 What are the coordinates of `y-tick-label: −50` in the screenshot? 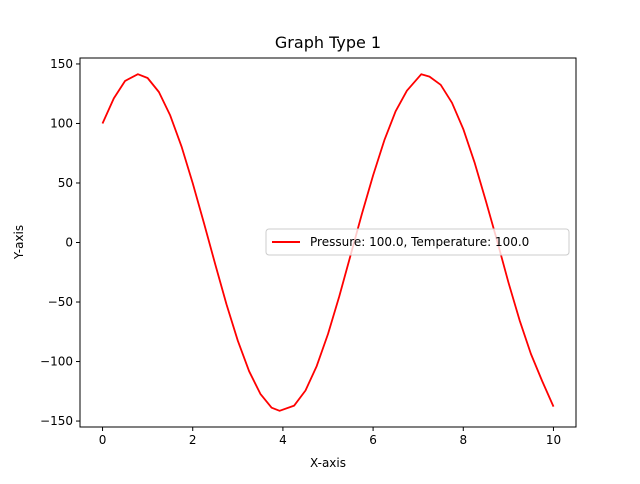 It's located at (60, 302).